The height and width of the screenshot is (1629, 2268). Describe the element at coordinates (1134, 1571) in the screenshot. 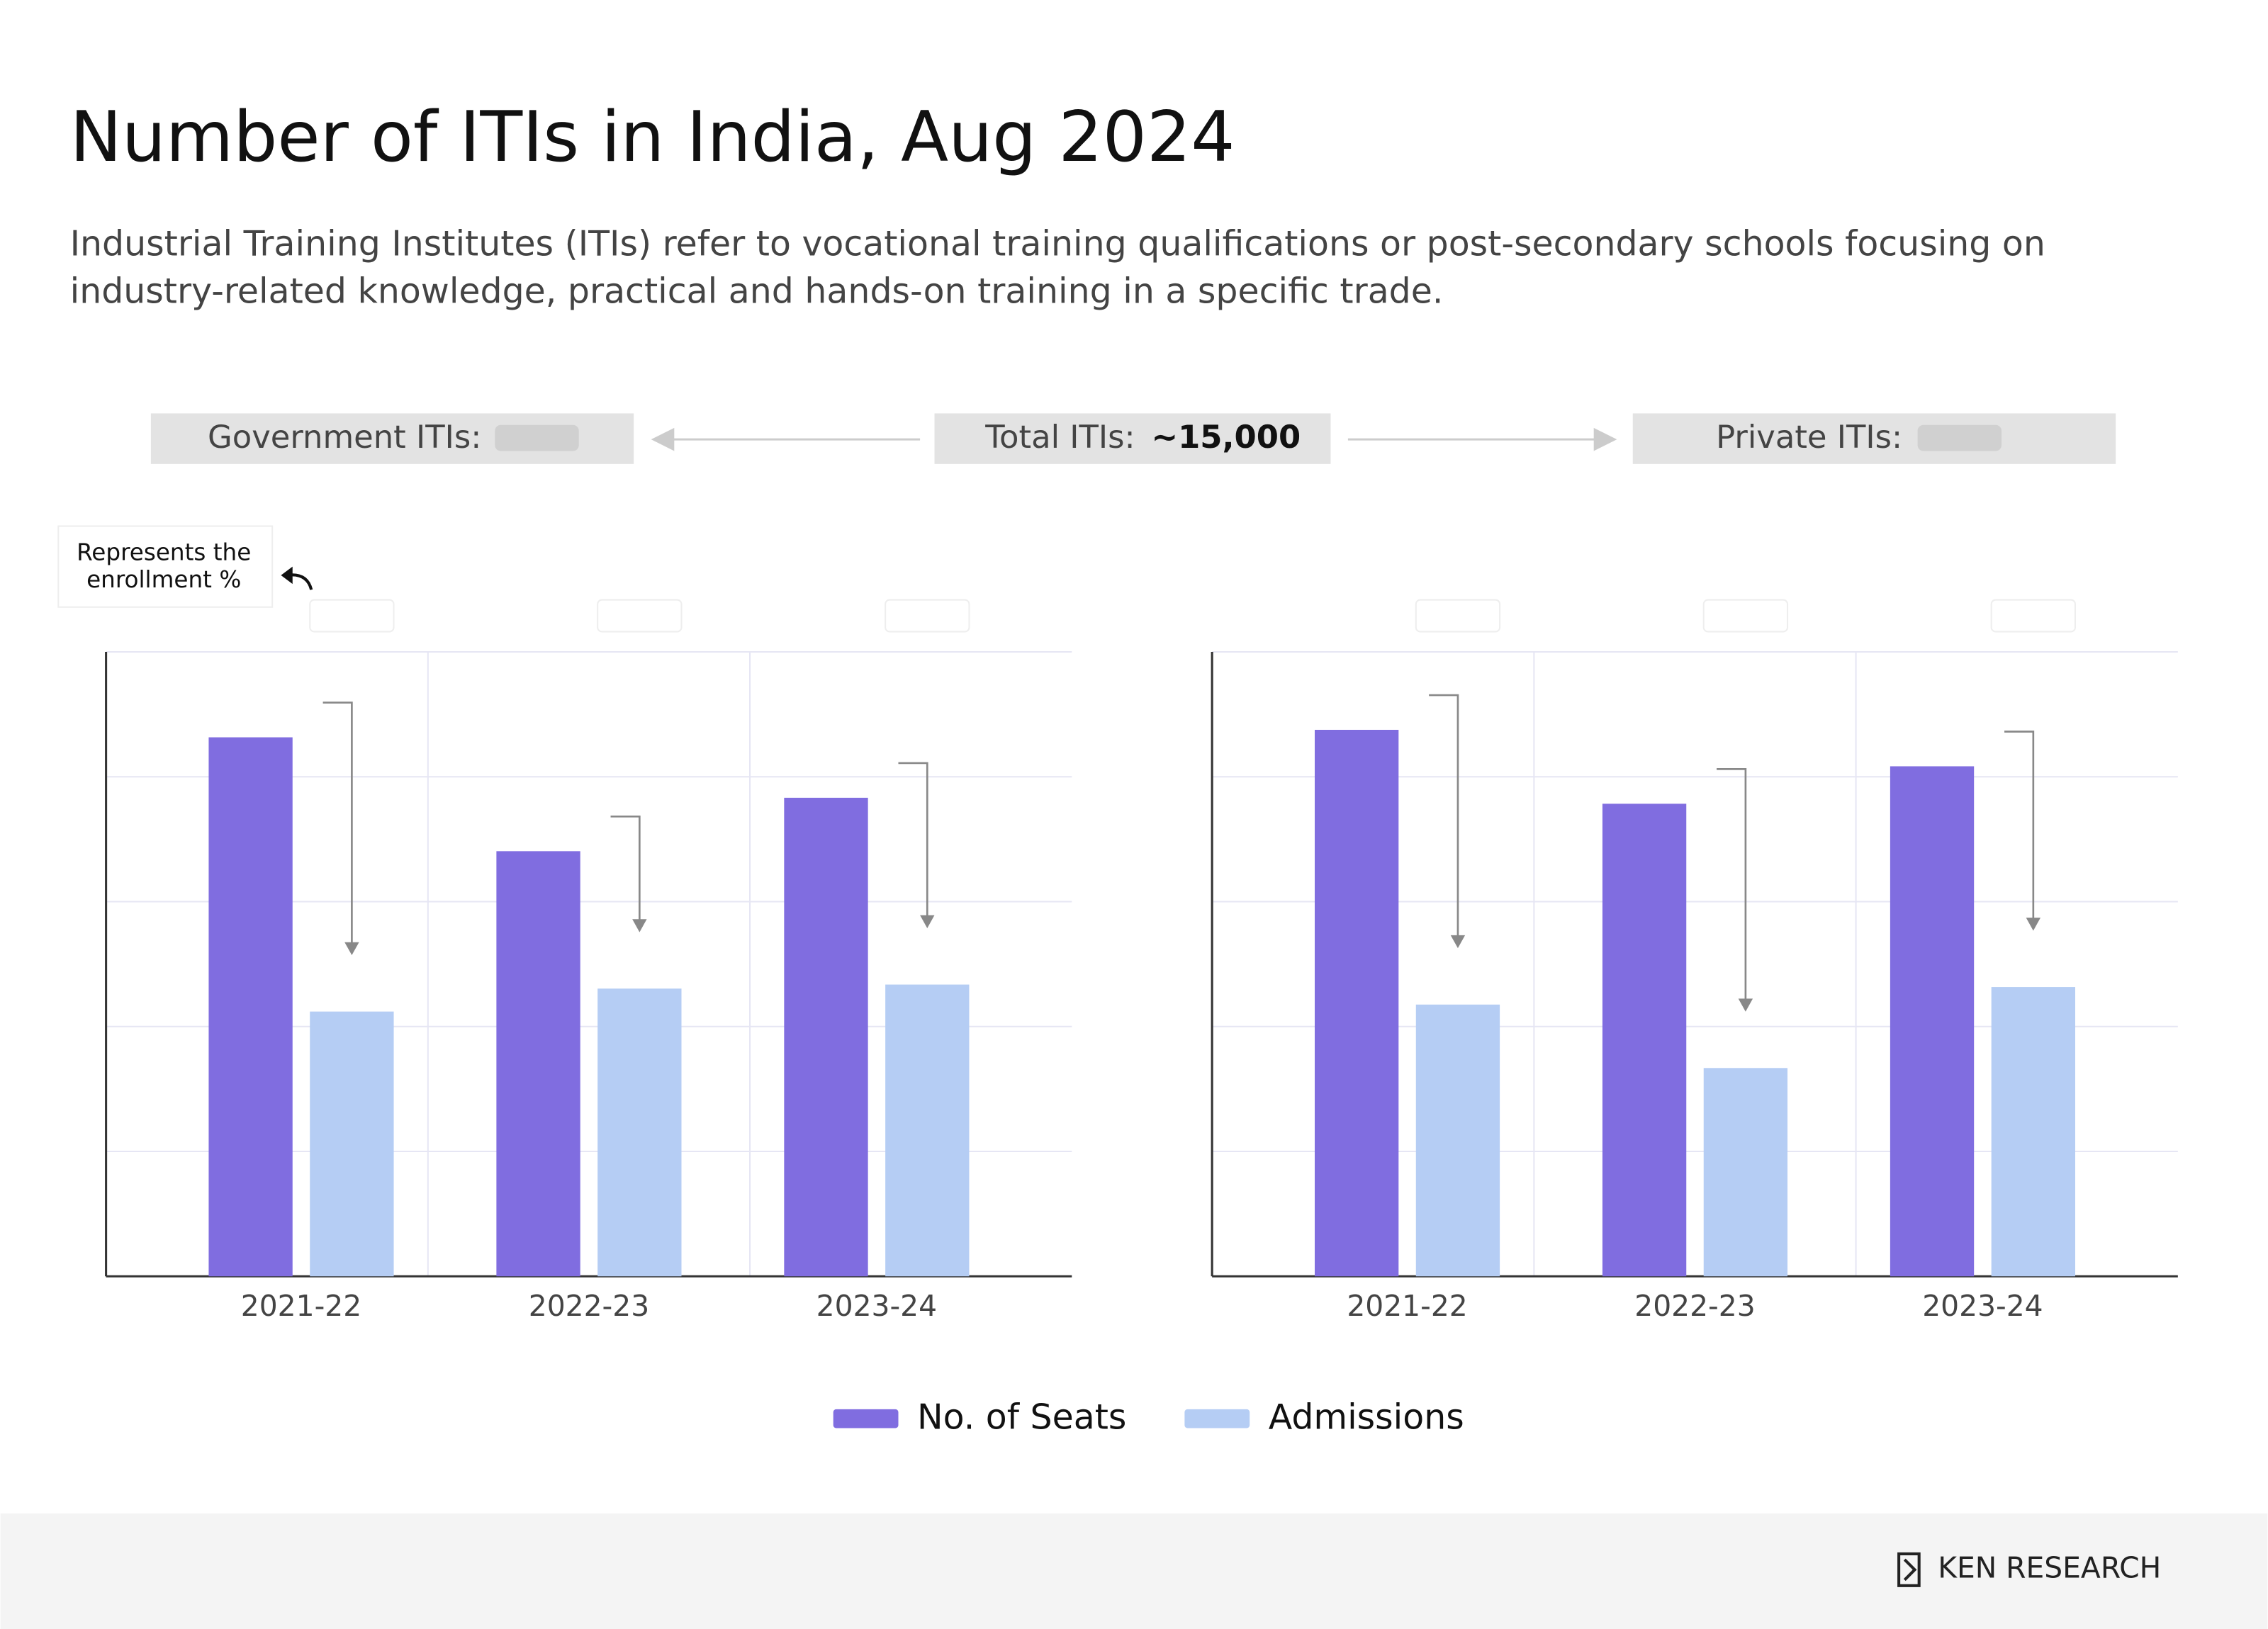

I see `footer` at that location.